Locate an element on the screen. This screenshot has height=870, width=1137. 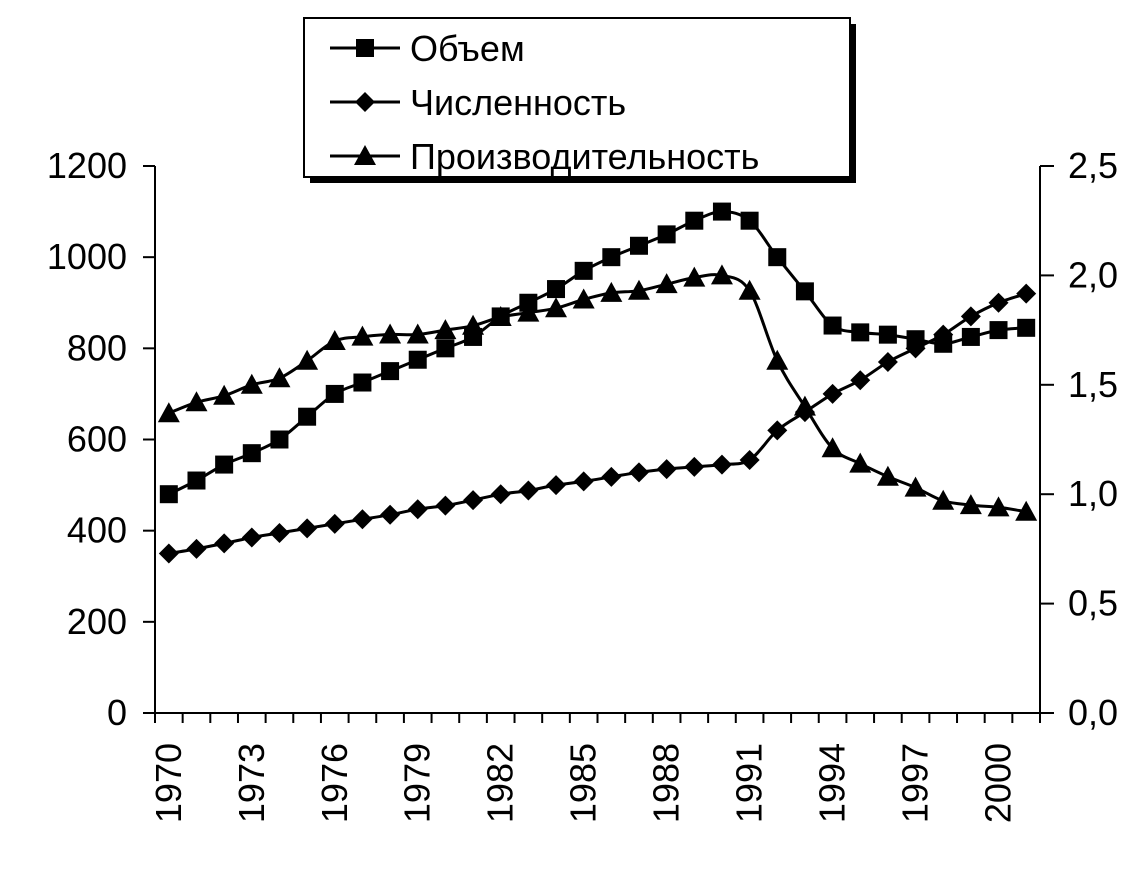
left-y-tick-label: 400 is located at coordinates (97, 530).